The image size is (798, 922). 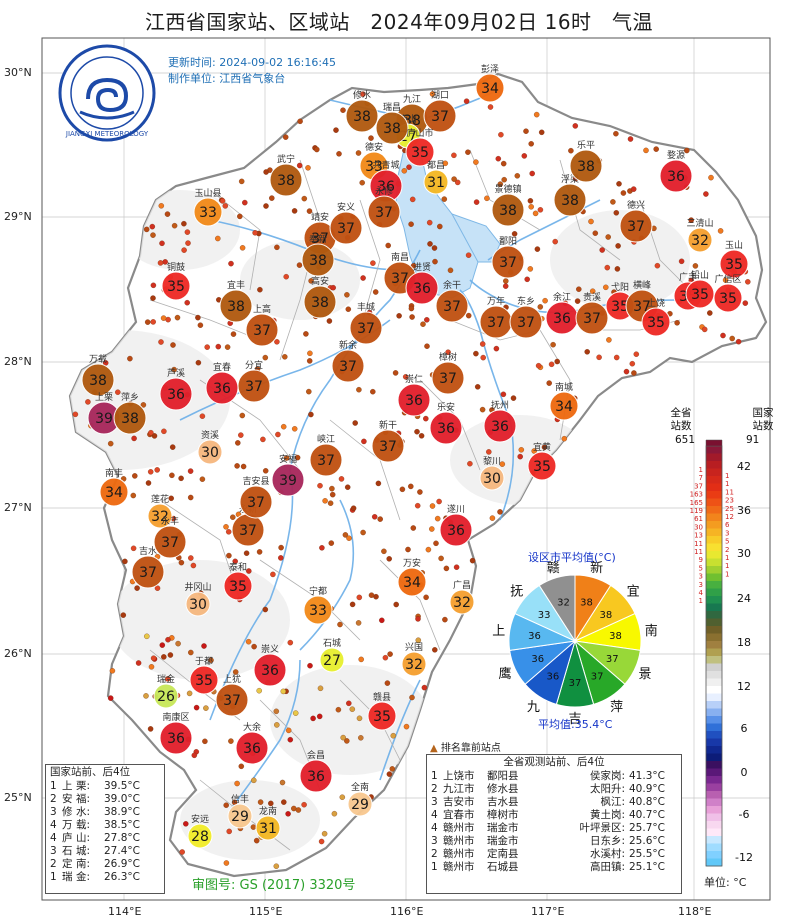 I want to click on station-name: 广信区, so click(x=727, y=279).